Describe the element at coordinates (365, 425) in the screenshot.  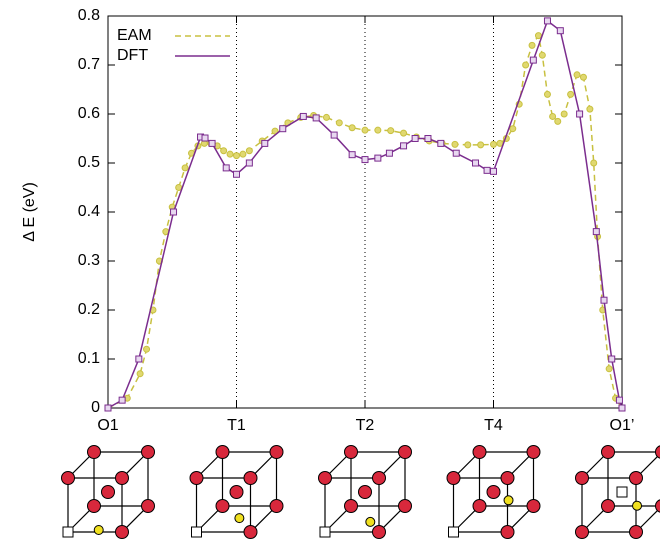
I see `x-tick-label: T2` at that location.